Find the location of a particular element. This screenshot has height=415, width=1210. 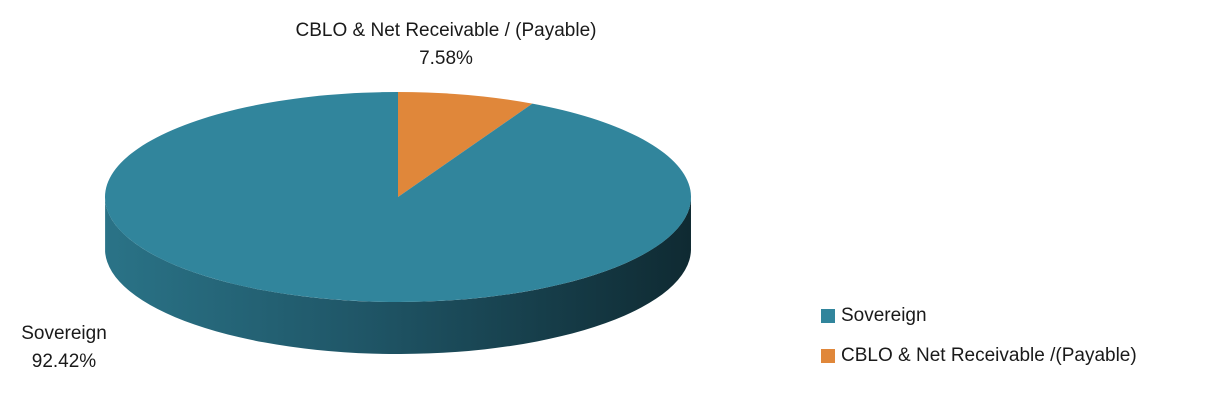

legend-item-sovereign: Sovereign is located at coordinates (979, 316).